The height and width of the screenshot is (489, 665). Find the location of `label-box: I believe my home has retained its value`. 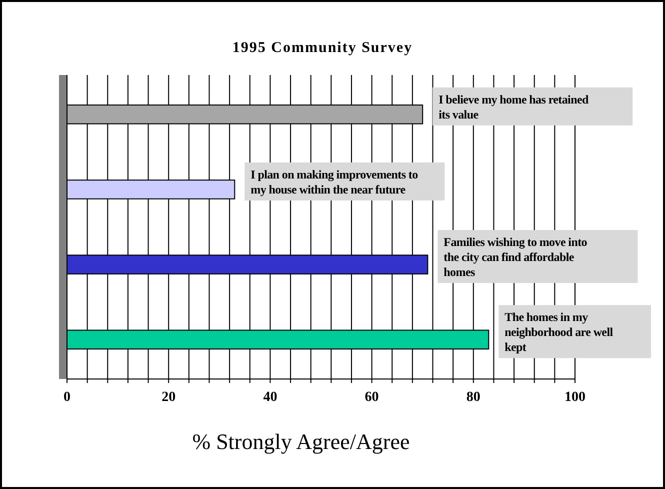

label-box: I believe my home has retained its value is located at coordinates (532, 106).